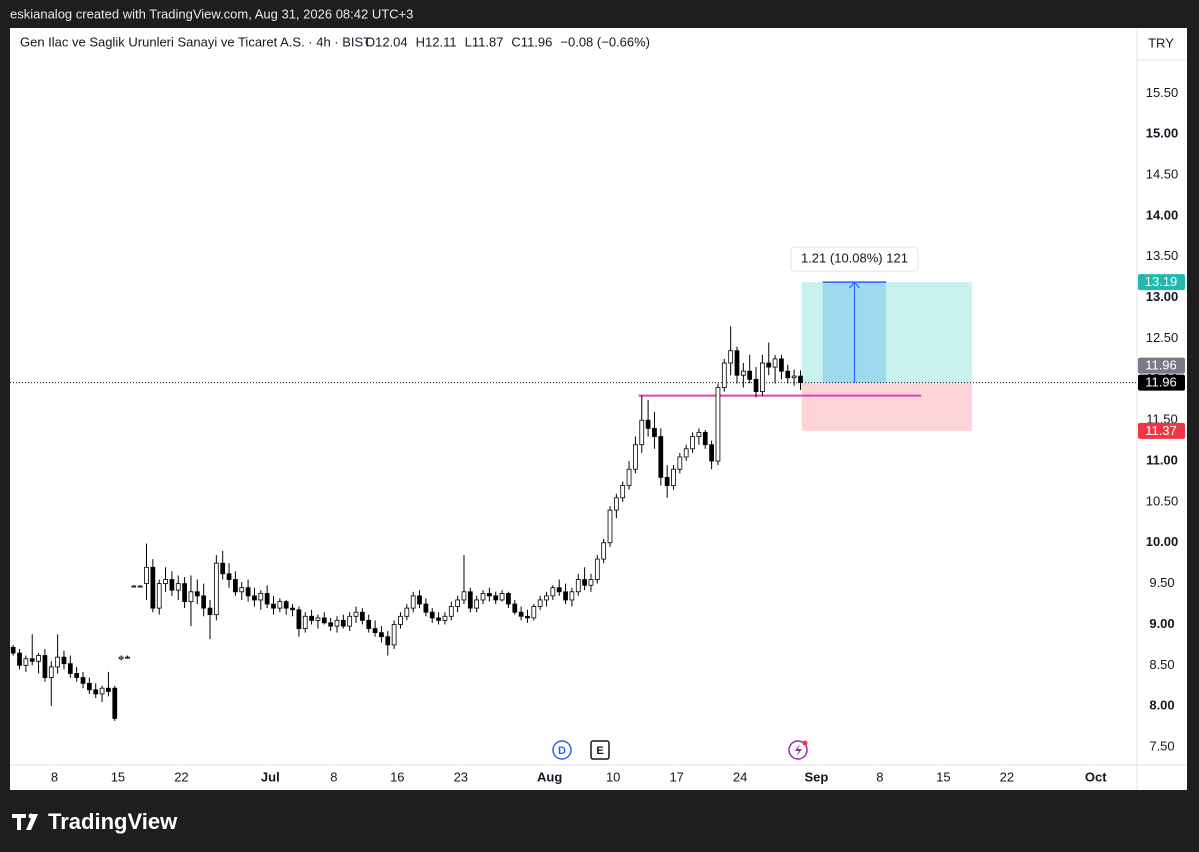 The height and width of the screenshot is (852, 1199). Describe the element at coordinates (886, 406) in the screenshot. I see `stop-zone` at that location.